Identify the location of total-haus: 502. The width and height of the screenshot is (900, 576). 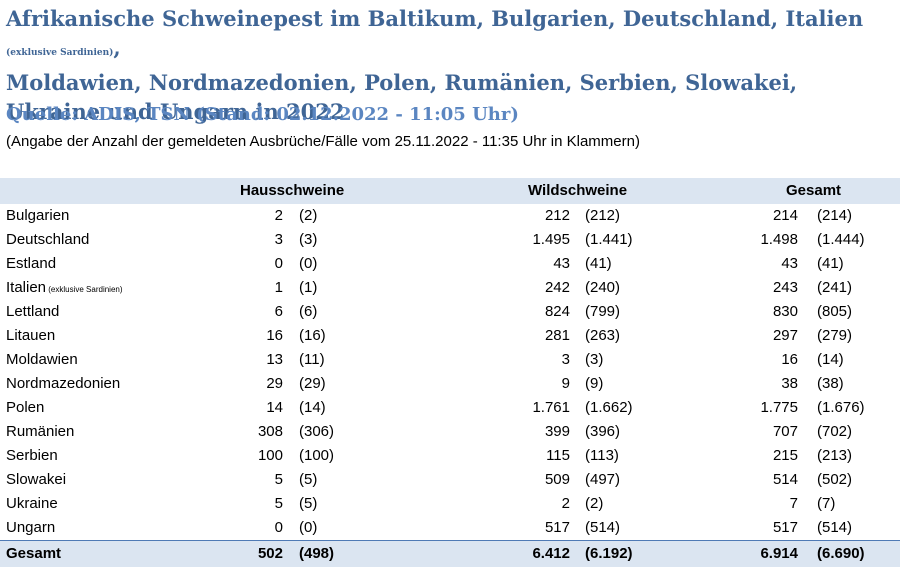
(270, 553).